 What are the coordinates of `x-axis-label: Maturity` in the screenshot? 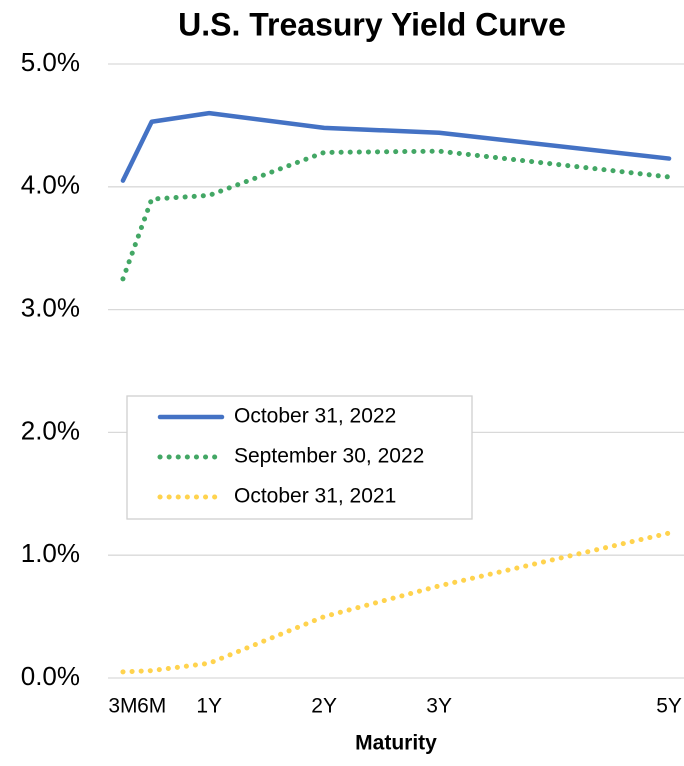 It's located at (396, 743).